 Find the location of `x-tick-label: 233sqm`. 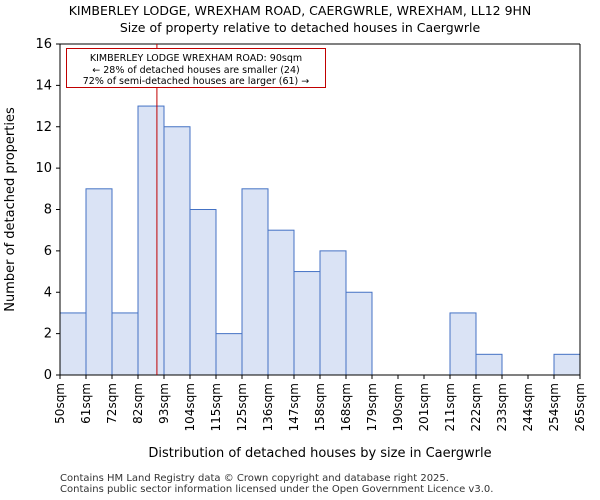

x-tick-label: 233sqm is located at coordinates (502, 407).